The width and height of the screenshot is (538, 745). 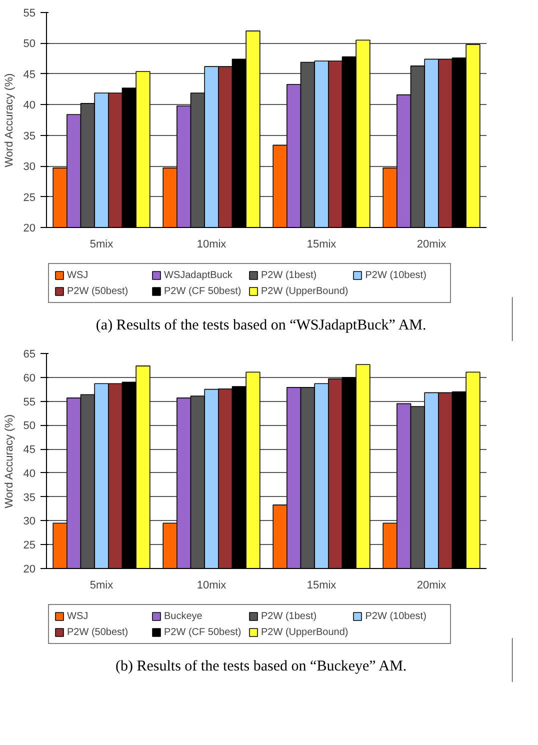 What do you see at coordinates (184, 616) in the screenshot?
I see `legend-label: Buckeye` at bounding box center [184, 616].